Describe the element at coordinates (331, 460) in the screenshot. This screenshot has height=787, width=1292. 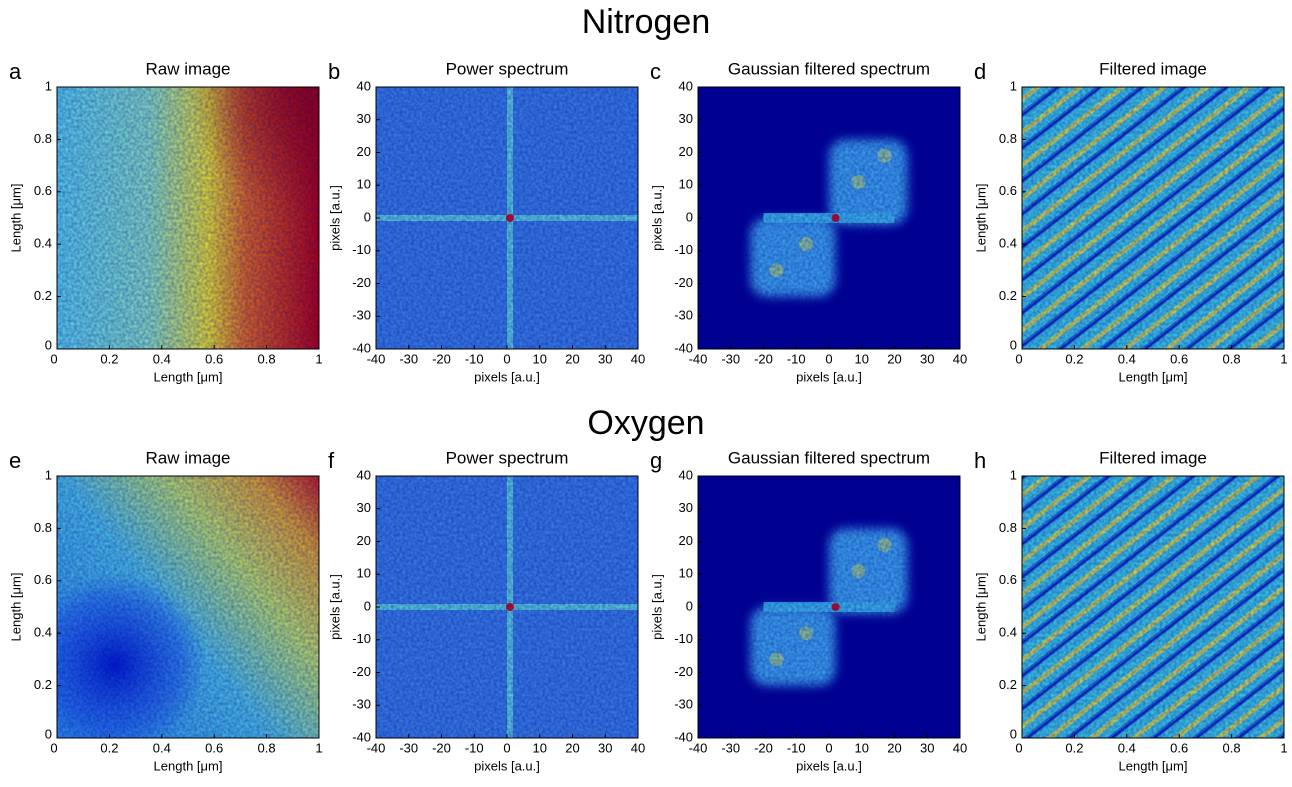
I see `panel-letter: f` at that location.